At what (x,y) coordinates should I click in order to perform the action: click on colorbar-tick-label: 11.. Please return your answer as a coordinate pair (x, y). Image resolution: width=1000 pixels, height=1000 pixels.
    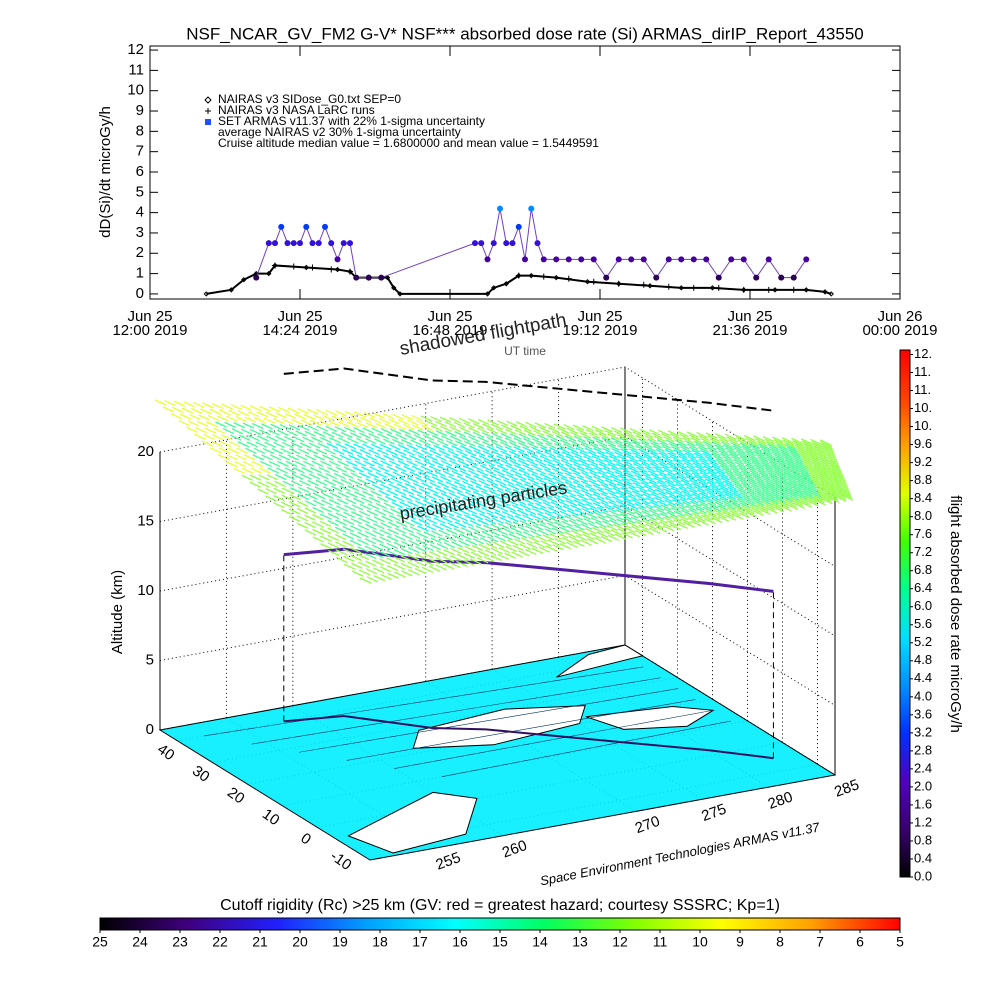
    Looking at the image, I should click on (922, 389).